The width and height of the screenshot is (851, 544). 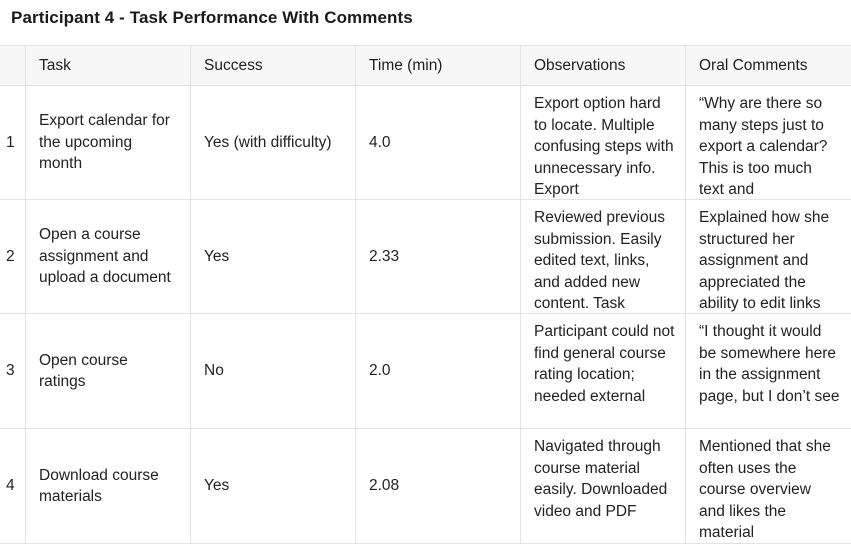 What do you see at coordinates (108, 371) in the screenshot?
I see `task-cell: Open course ratings` at bounding box center [108, 371].